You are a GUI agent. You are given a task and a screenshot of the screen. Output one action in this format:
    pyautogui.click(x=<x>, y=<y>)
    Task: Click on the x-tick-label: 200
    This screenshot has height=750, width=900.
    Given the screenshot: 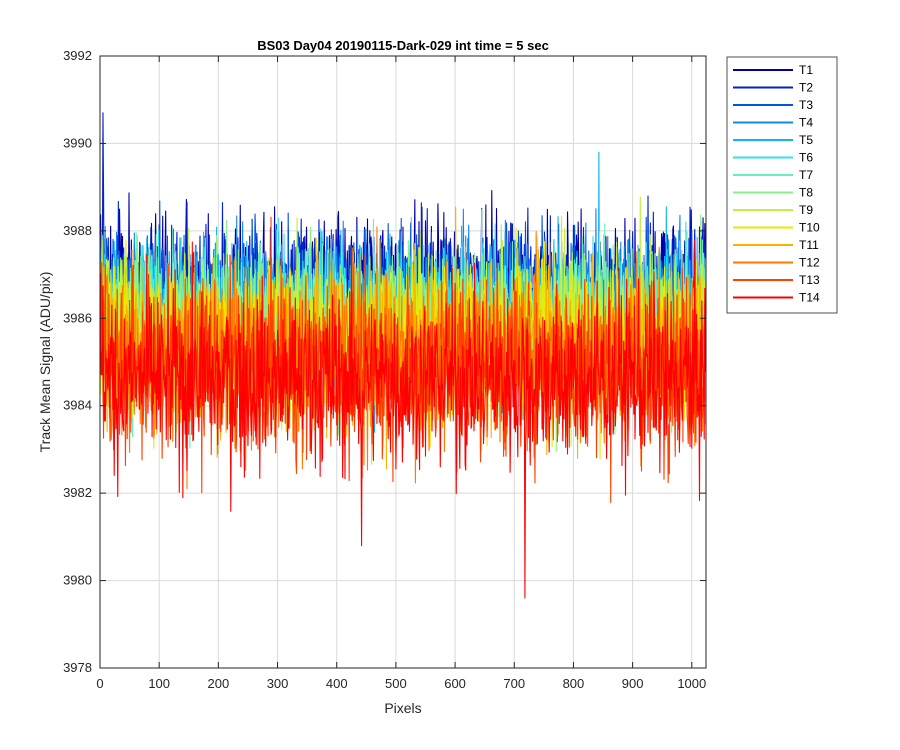 What is the action you would take?
    pyautogui.click(x=219, y=683)
    